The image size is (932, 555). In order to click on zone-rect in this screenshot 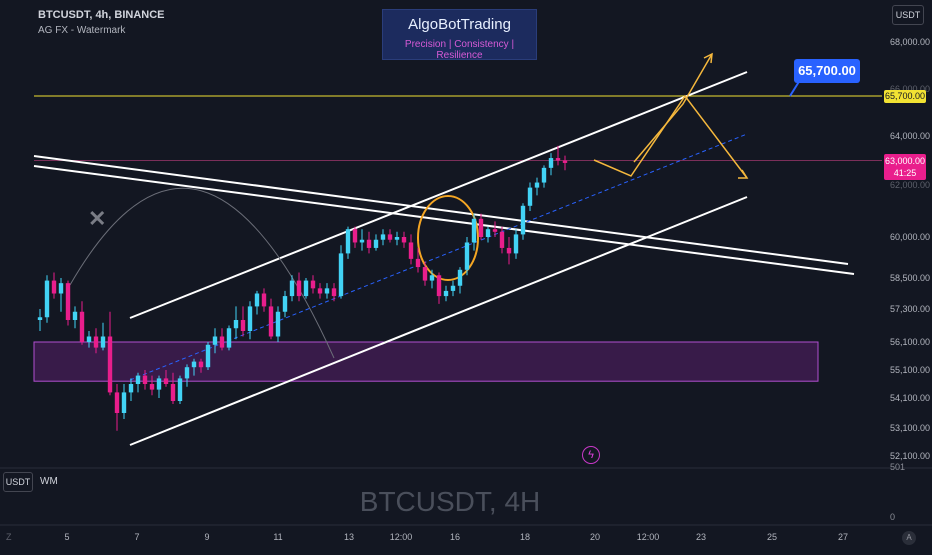, I will do `click(426, 361)`.